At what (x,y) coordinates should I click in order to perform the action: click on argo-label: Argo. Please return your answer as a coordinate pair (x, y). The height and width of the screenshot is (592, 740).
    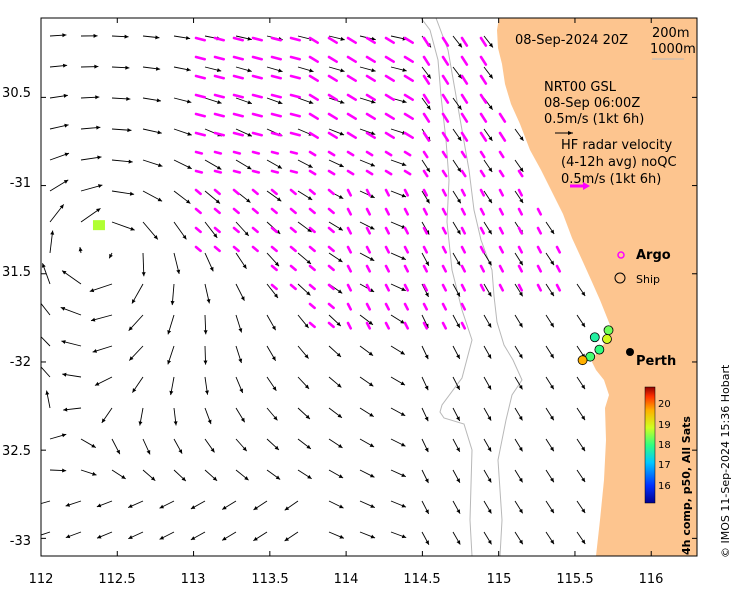
    Looking at the image, I should click on (653, 255).